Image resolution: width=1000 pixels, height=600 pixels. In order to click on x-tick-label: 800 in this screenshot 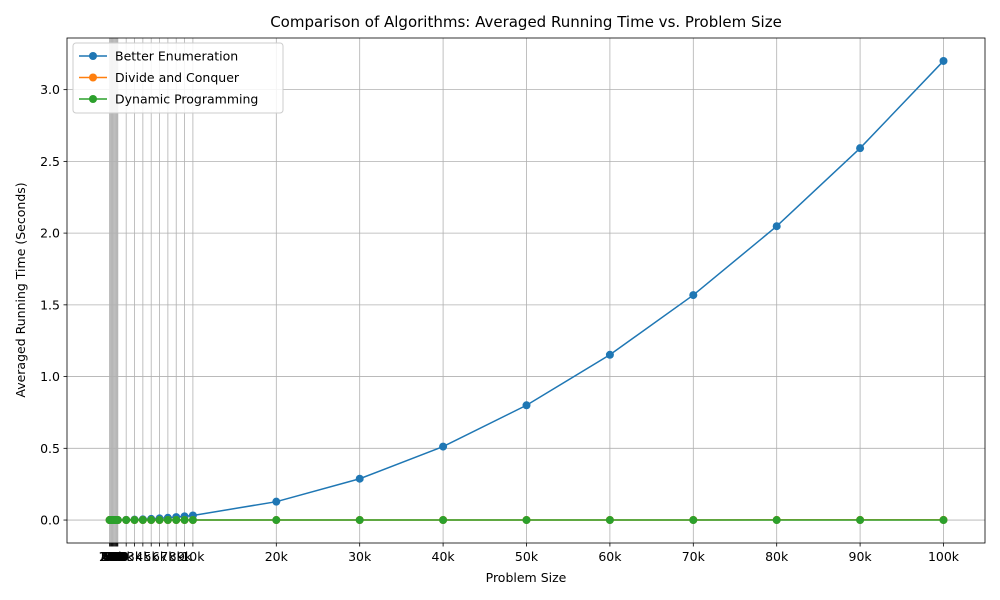, I will do `click(116, 556)`.